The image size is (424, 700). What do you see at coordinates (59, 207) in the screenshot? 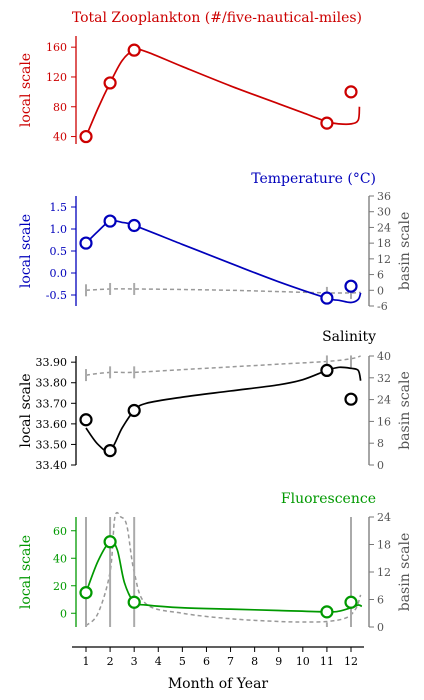
I see `local-y-tick-label: 1.5` at bounding box center [59, 207].